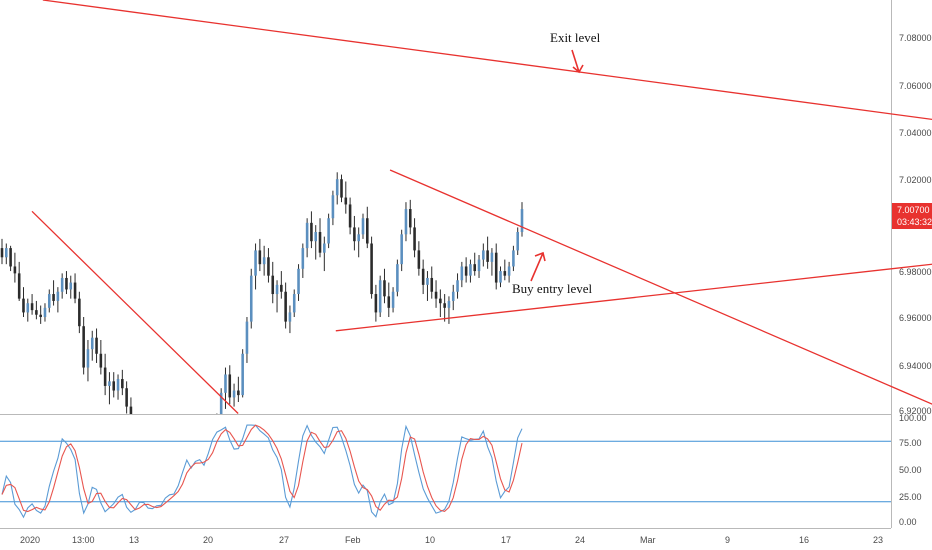 The width and height of the screenshot is (932, 550). Describe the element at coordinates (575, 37) in the screenshot. I see `exit-level-label: Exit level` at that location.